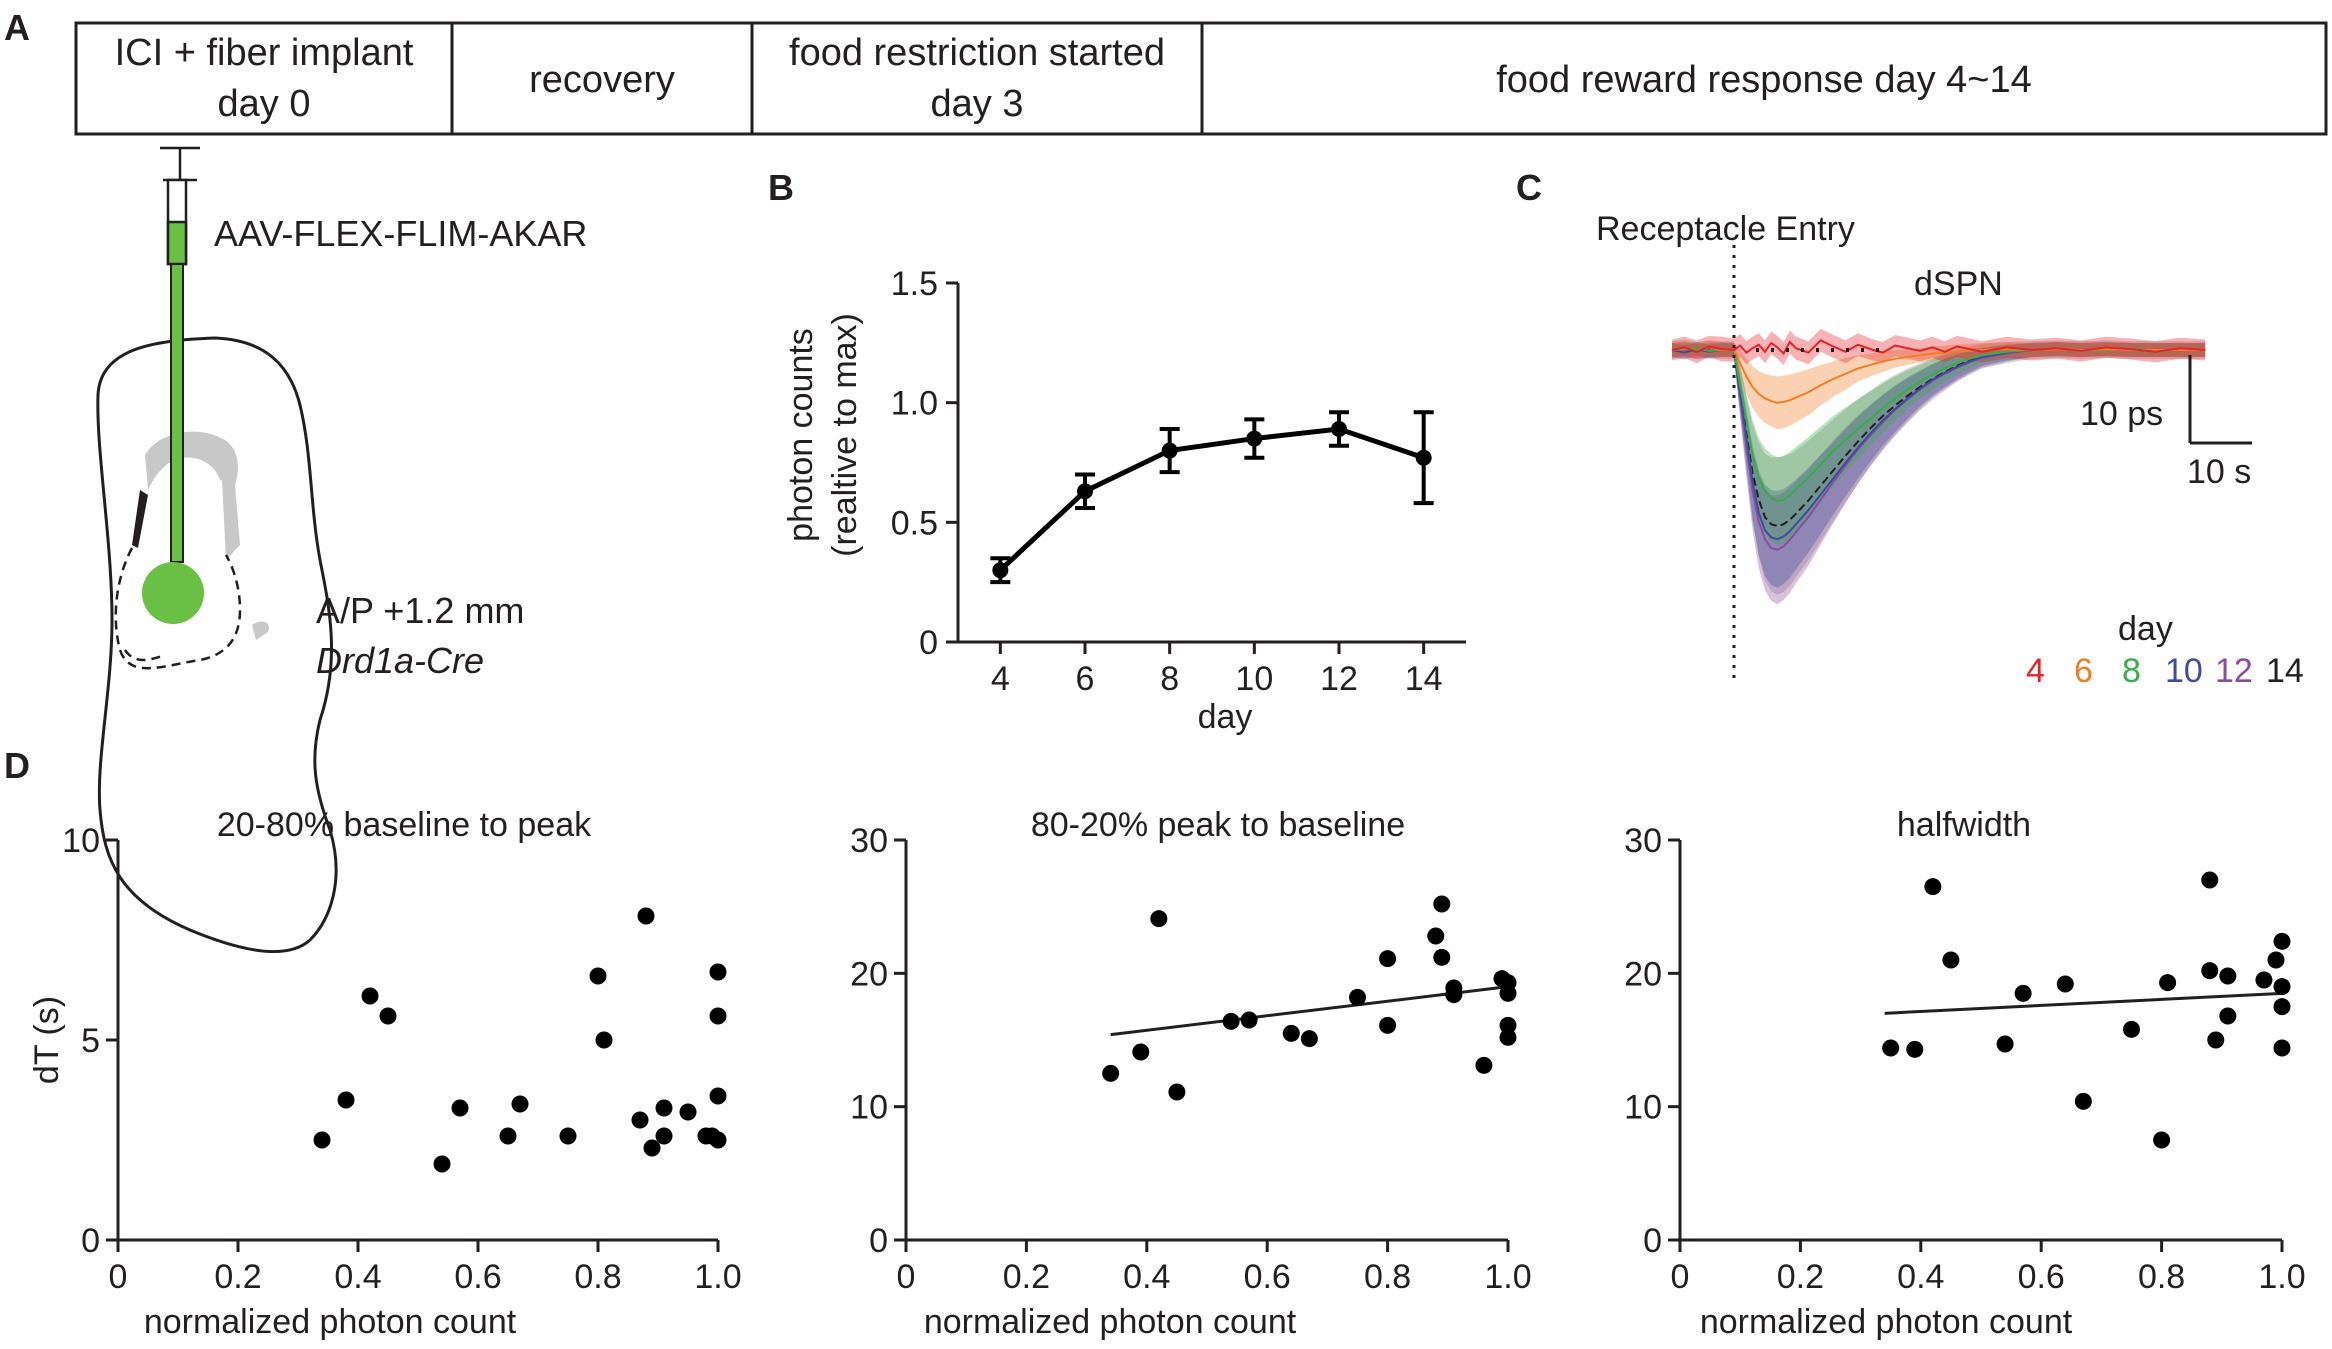 The width and height of the screenshot is (2332, 1349). Describe the element at coordinates (1920, 1277) in the screenshot. I see `chart-d3-x-tick-label: 0.4` at that location.